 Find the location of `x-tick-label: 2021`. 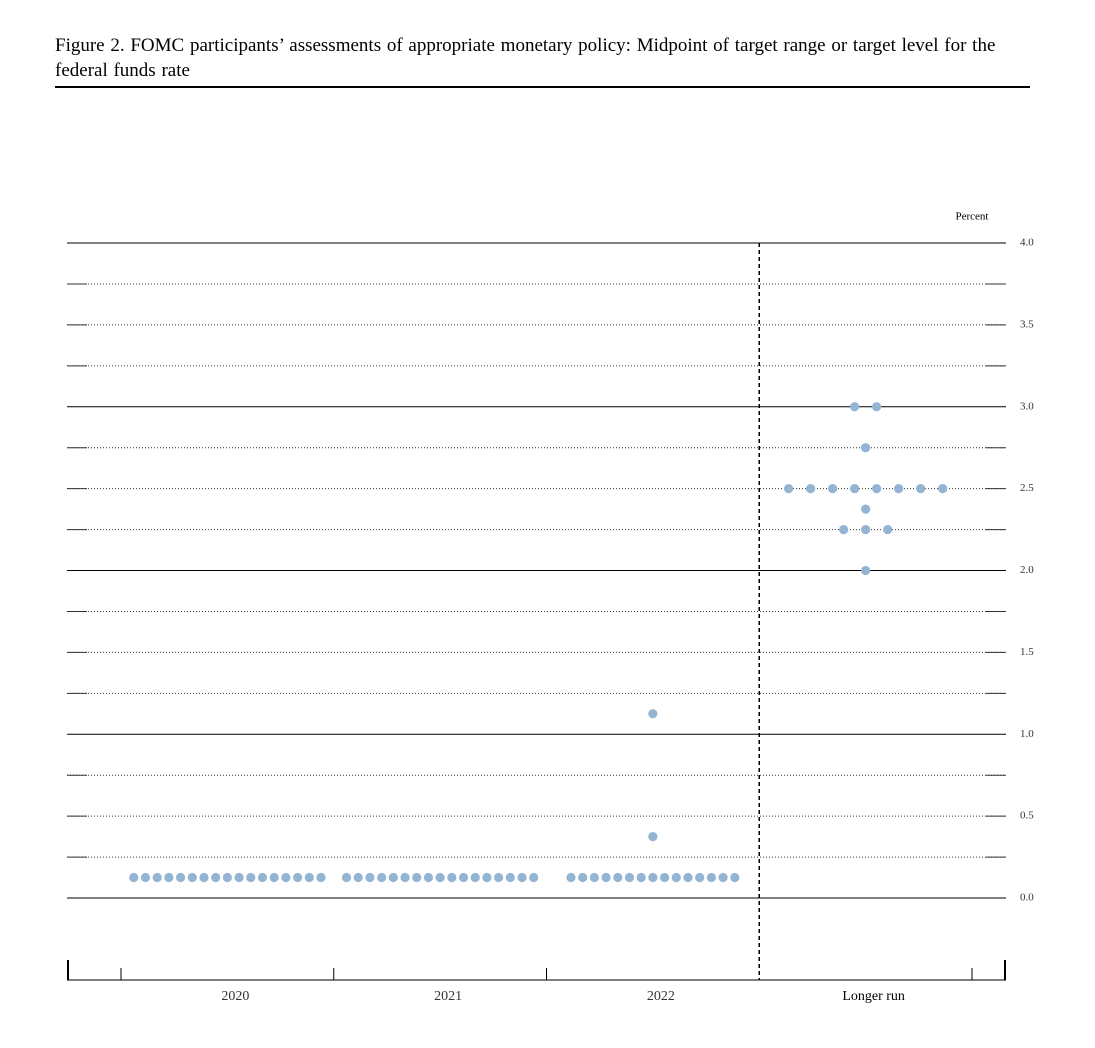

x-tick-label: 2021 is located at coordinates (448, 996).